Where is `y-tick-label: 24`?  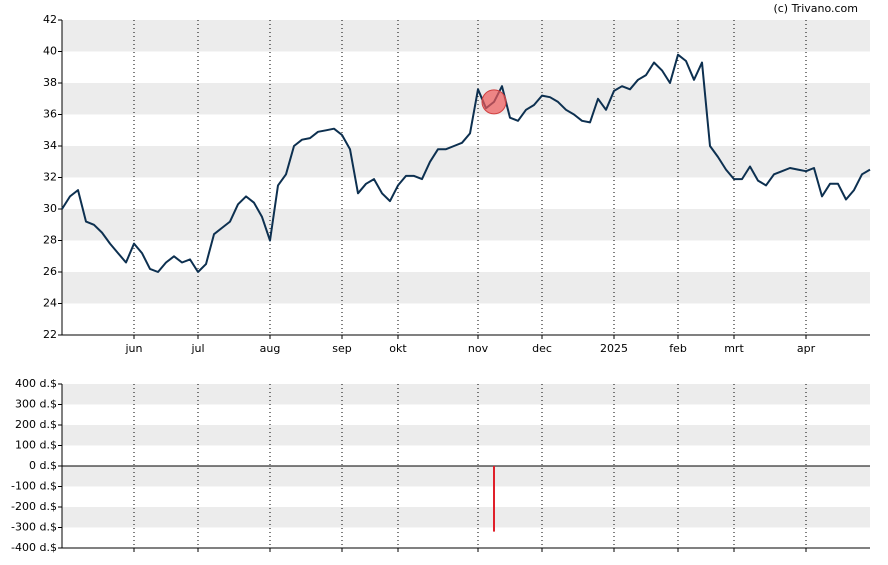
y-tick-label: 24 is located at coordinates (50, 303).